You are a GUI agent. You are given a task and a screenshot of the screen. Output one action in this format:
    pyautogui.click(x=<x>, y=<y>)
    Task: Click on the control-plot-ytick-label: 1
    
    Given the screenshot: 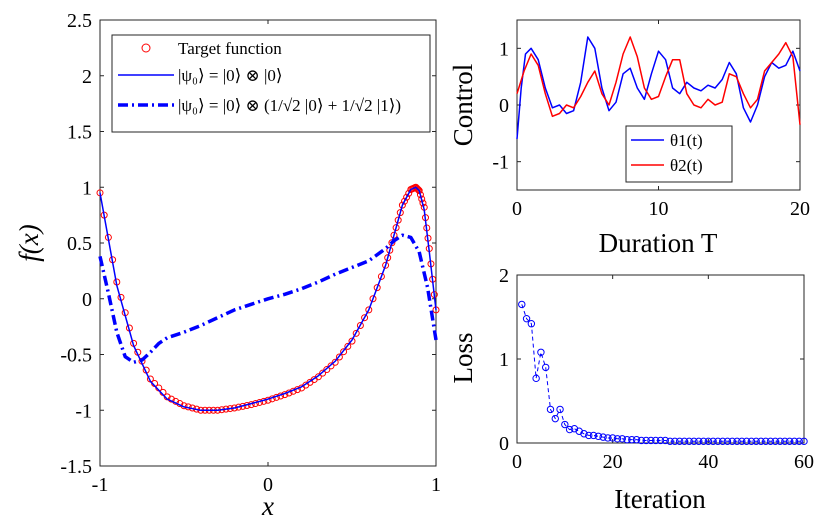 What is the action you would take?
    pyautogui.click(x=504, y=49)
    